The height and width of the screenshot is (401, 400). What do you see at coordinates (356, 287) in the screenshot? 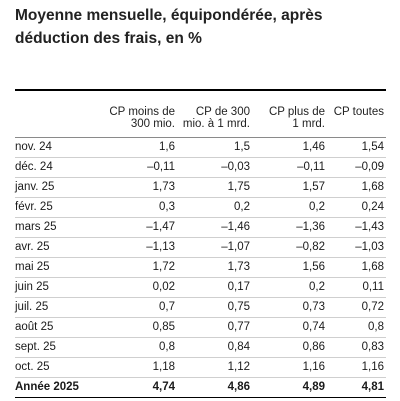
I see `cell-value: 0,11` at bounding box center [356, 287].